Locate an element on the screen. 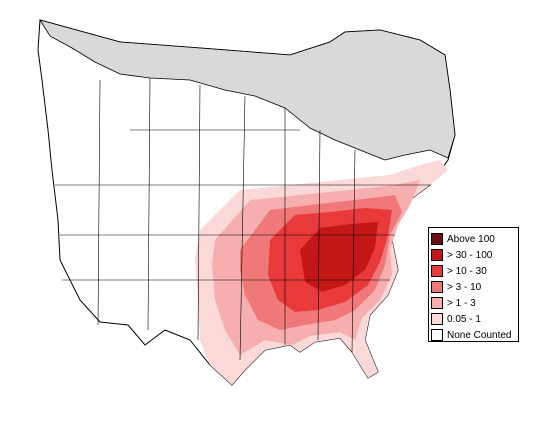  abundance-zone-very-high is located at coordinates (339, 257).